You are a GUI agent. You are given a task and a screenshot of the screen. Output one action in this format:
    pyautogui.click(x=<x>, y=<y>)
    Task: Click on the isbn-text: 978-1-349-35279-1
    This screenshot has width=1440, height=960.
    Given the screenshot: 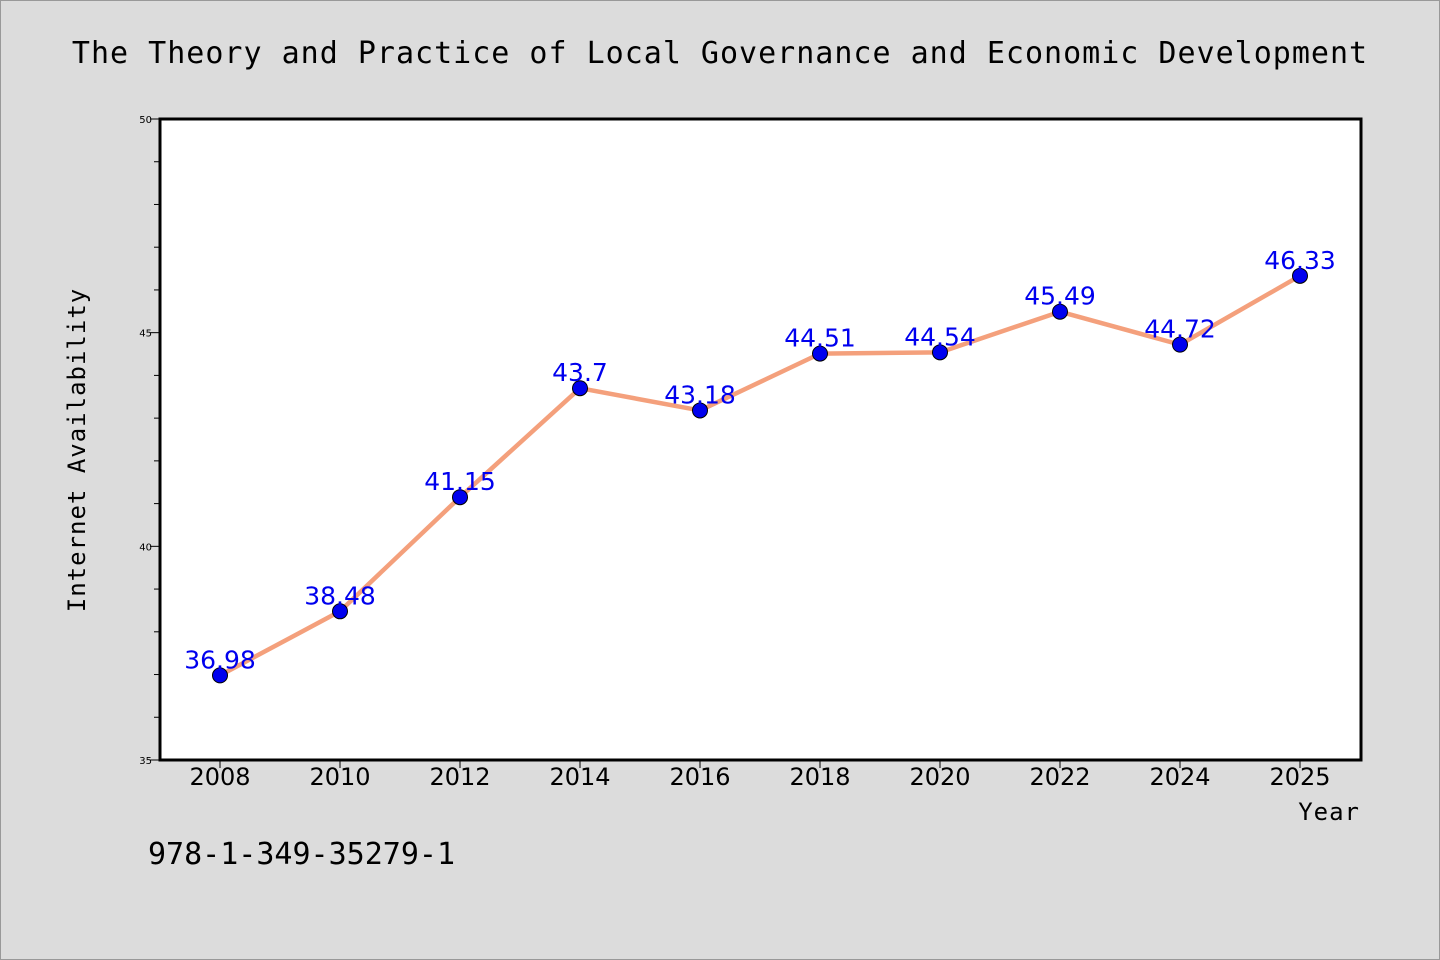 What is the action you would take?
    pyautogui.click(x=301, y=854)
    